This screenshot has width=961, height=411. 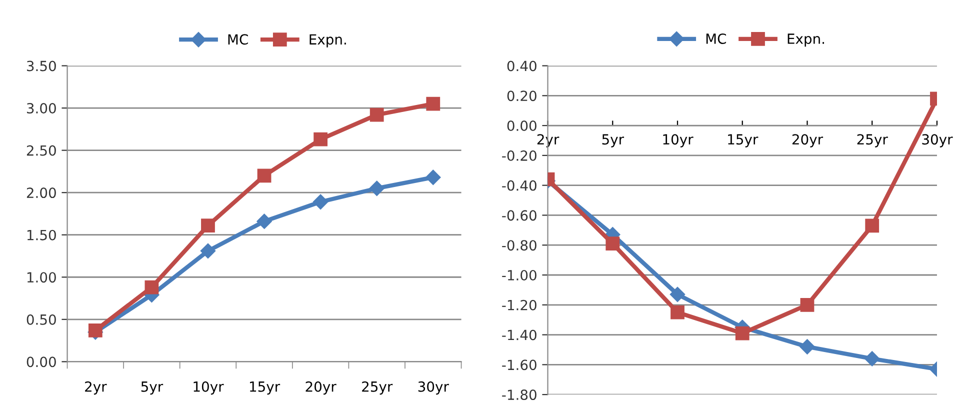 What do you see at coordinates (41, 150) in the screenshot?
I see `y-tick-label: 2.50` at bounding box center [41, 150].